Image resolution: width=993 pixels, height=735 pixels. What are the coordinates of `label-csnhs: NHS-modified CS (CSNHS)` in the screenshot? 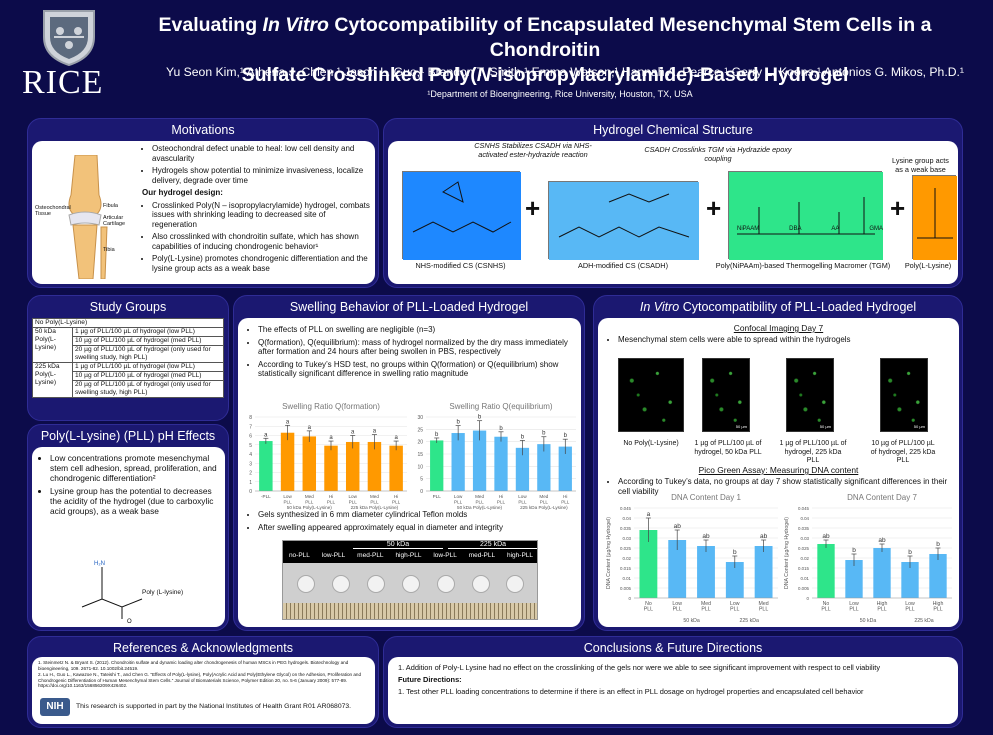 It's located at (460, 265).